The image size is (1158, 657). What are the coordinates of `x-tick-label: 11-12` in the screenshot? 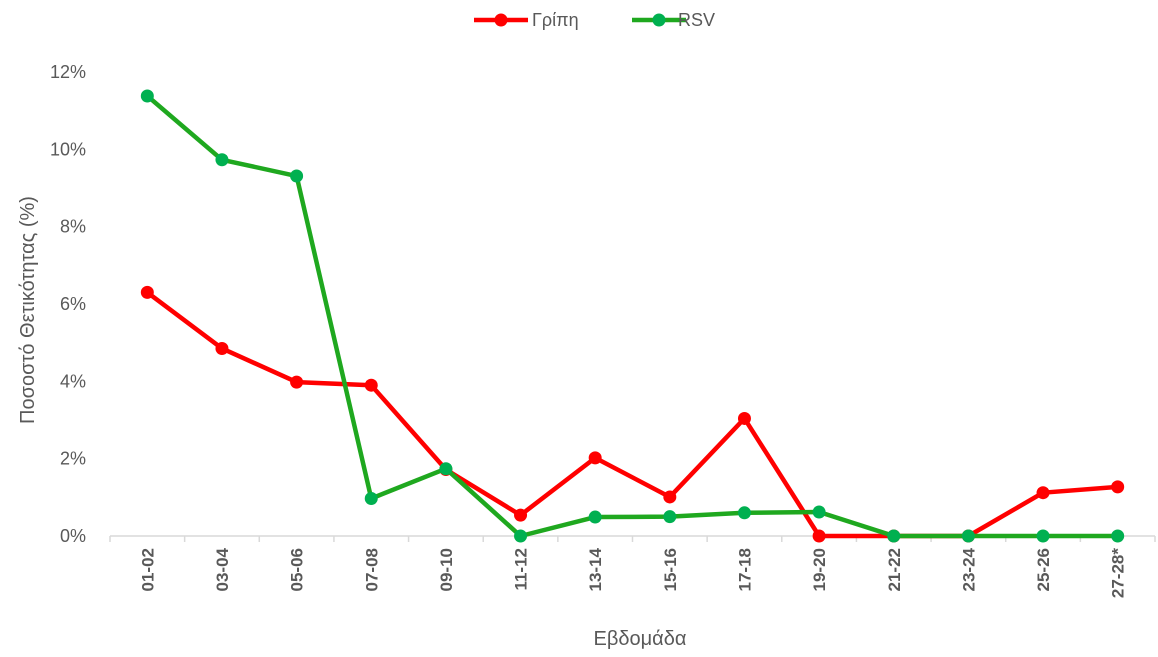 It's located at (521, 569).